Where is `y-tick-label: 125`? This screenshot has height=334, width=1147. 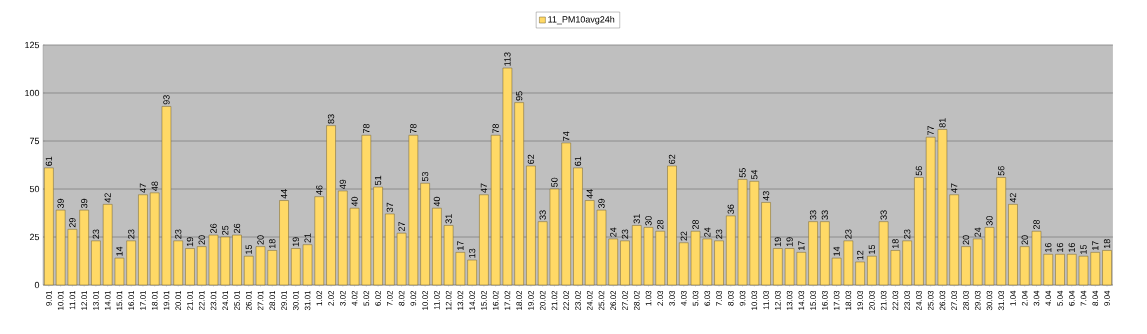 y-tick-label: 125 is located at coordinates (32, 45).